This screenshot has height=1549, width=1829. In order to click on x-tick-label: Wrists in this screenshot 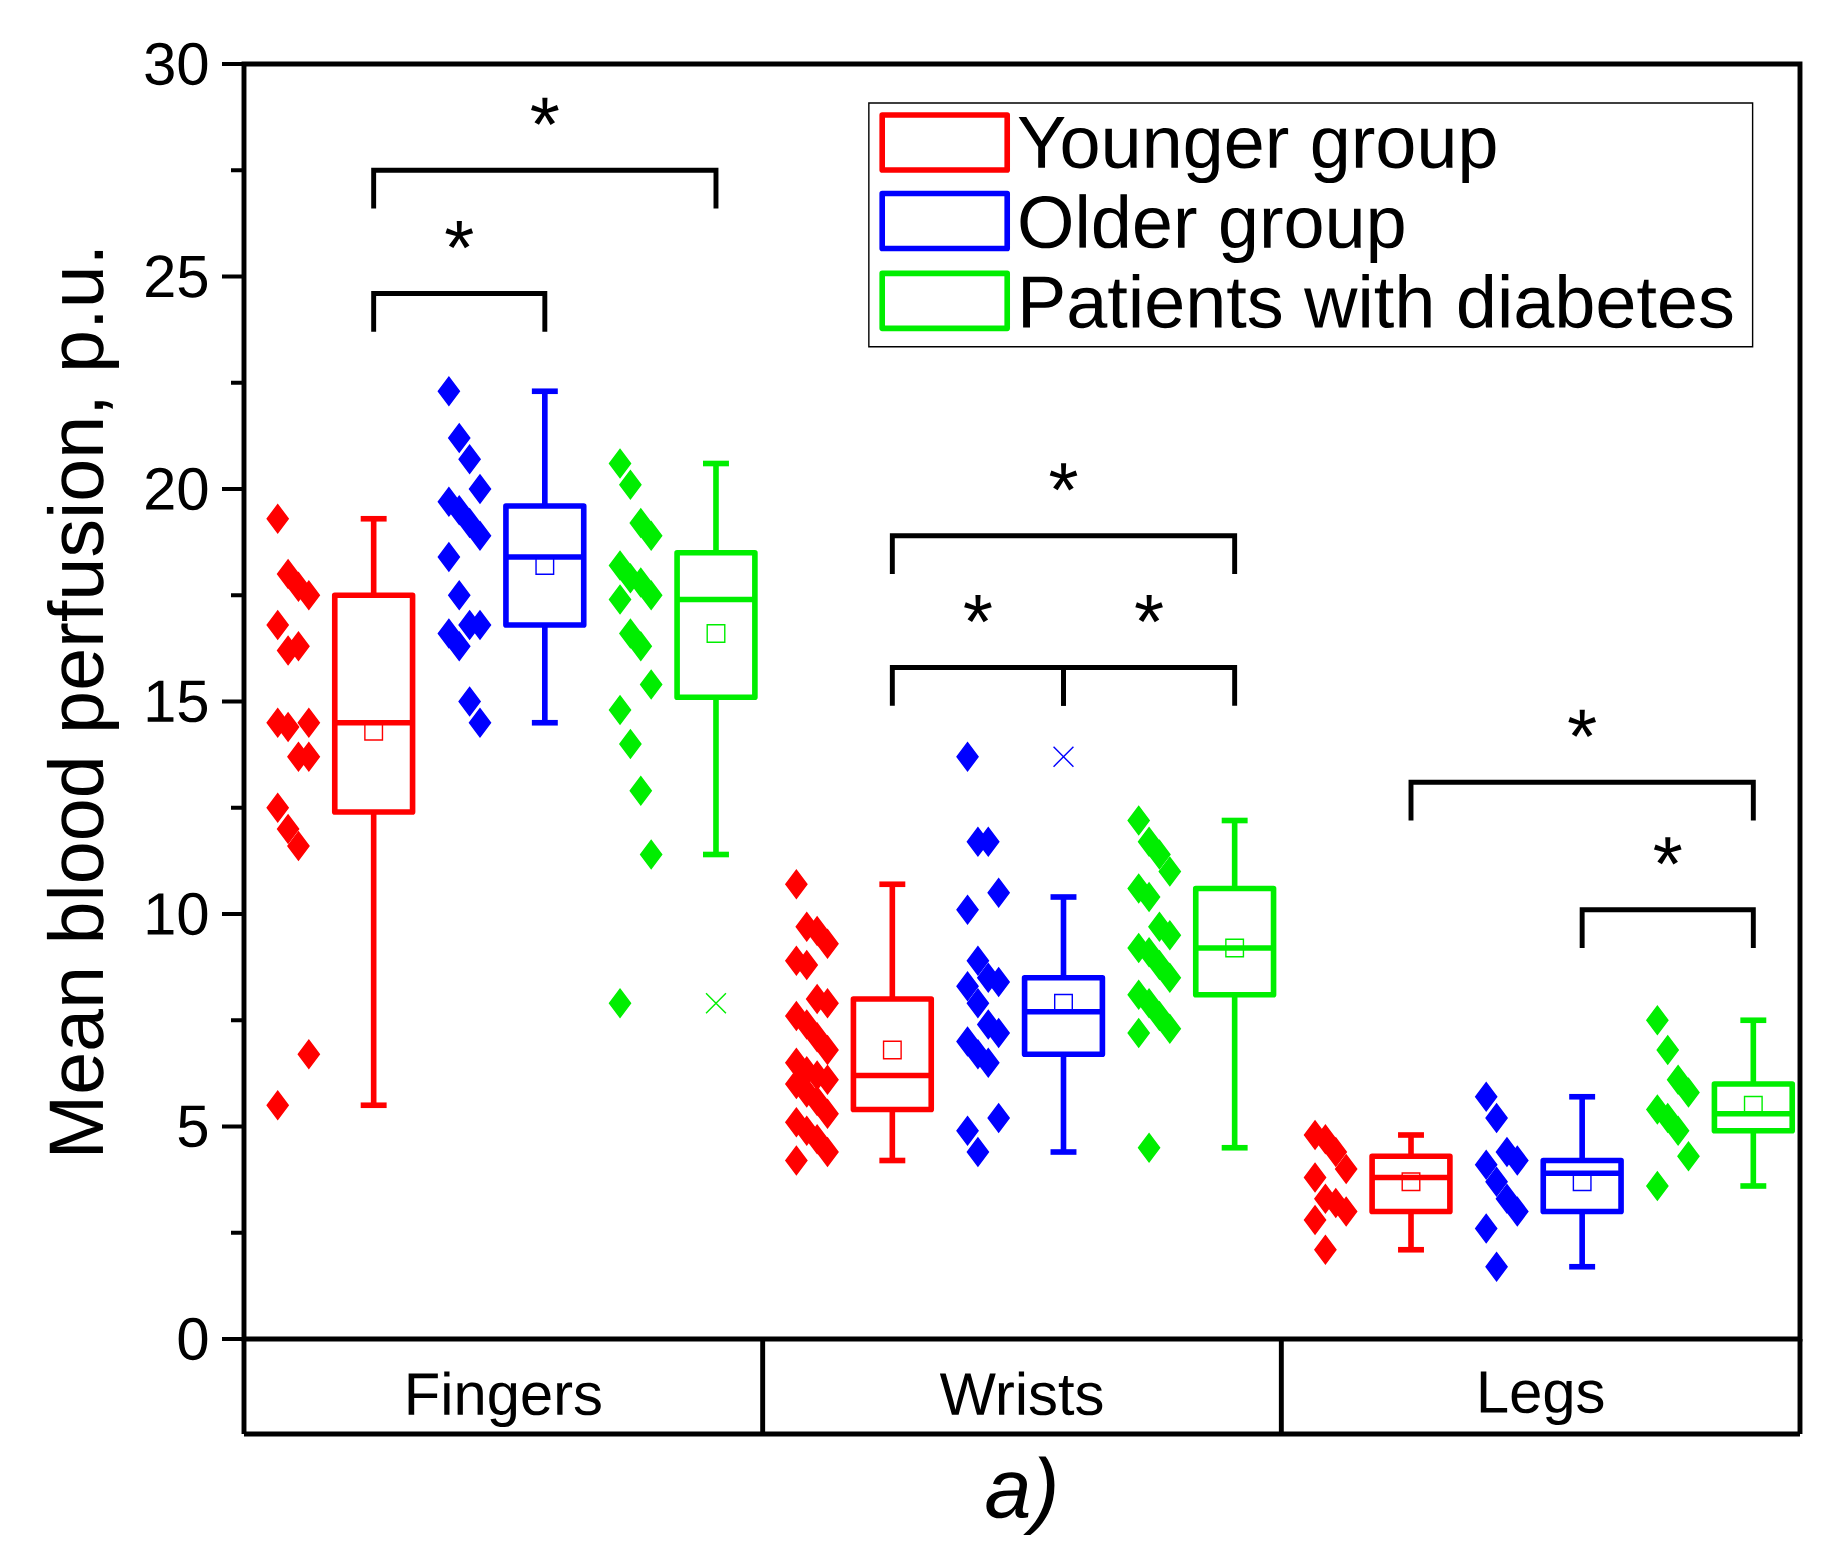, I will do `click(1021, 1393)`.